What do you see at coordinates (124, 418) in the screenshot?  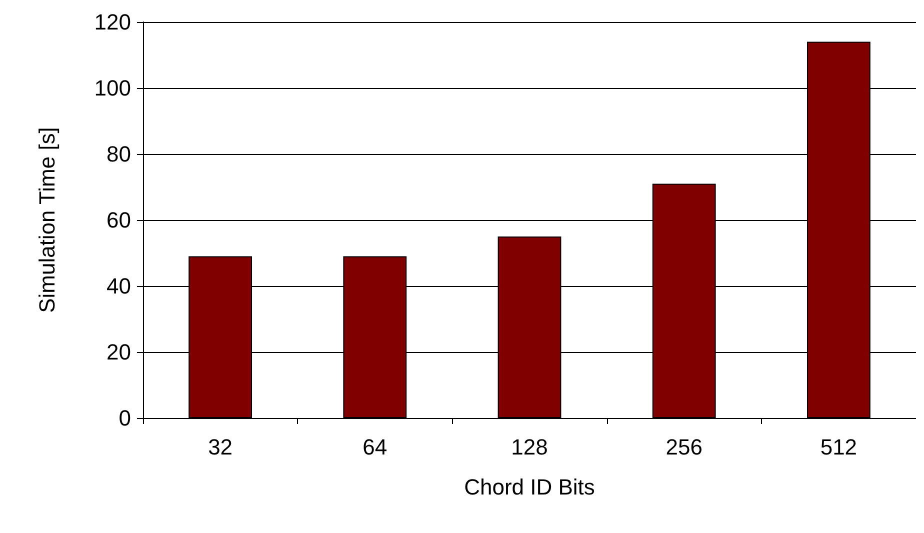 I see `y-tick-label: 0` at bounding box center [124, 418].